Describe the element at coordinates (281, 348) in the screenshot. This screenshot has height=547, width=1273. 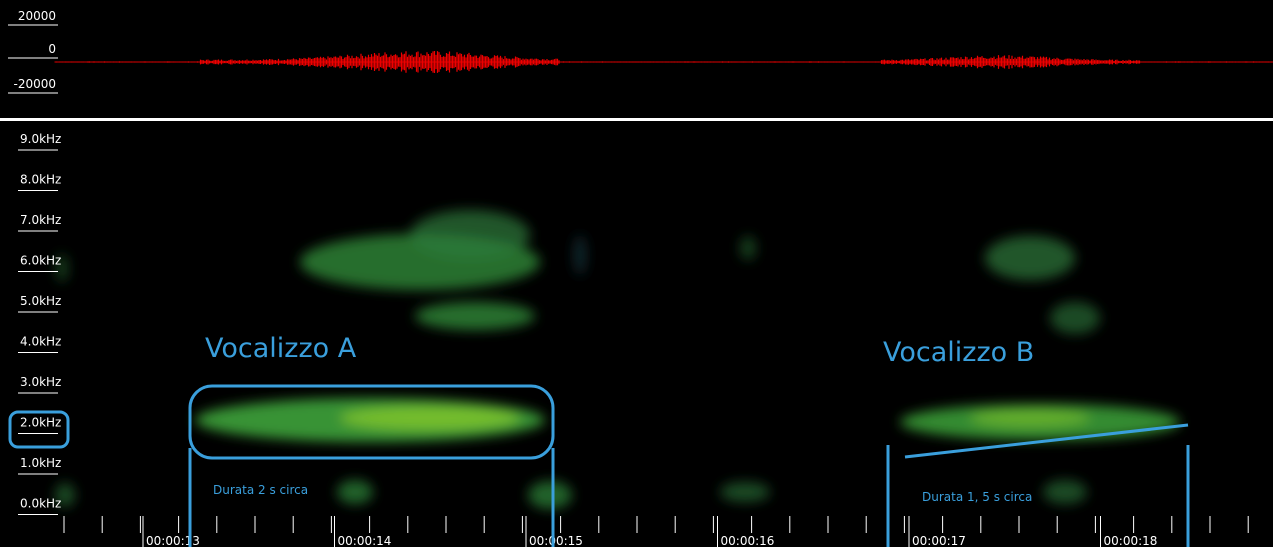
I see `call-a-label: Vocalizzo A` at that location.